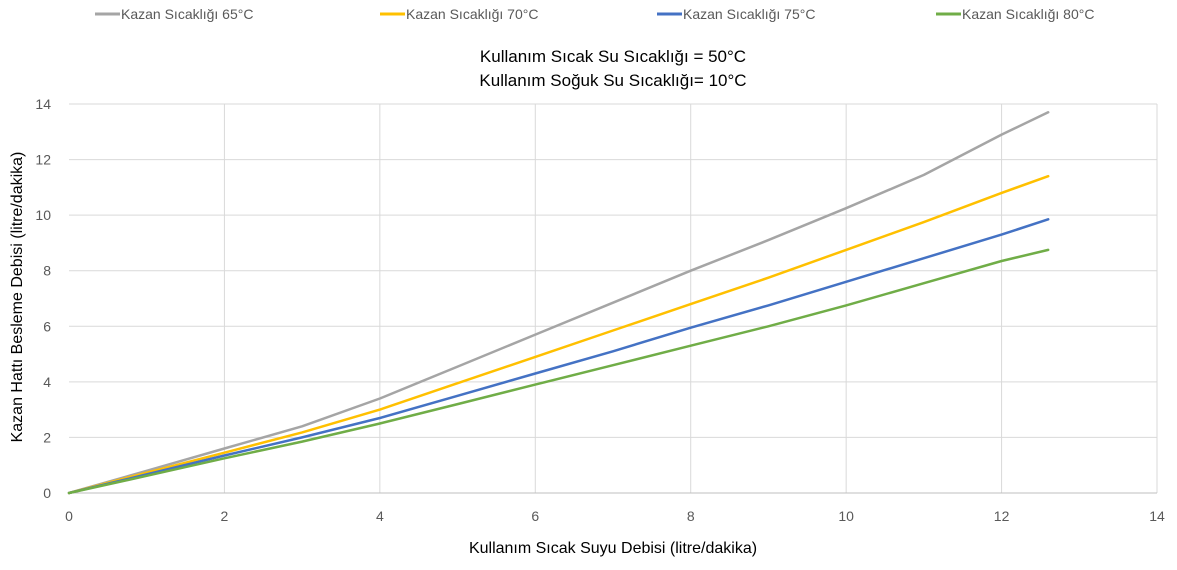  I want to click on x-tick-label: 14, so click(1157, 516).